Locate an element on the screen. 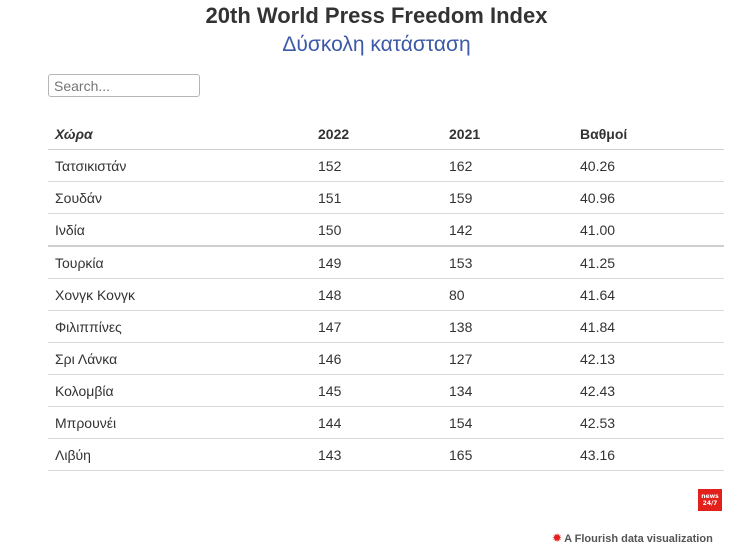 Image resolution: width=753 pixels, height=545 pixels. cell-score: 41.84 is located at coordinates (648, 326).